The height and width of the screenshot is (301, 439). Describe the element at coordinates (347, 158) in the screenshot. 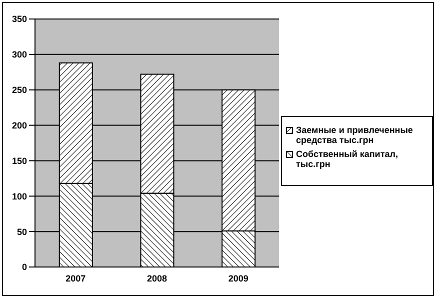

I see `legend-label: Собственный капитал, тыс.грн` at that location.